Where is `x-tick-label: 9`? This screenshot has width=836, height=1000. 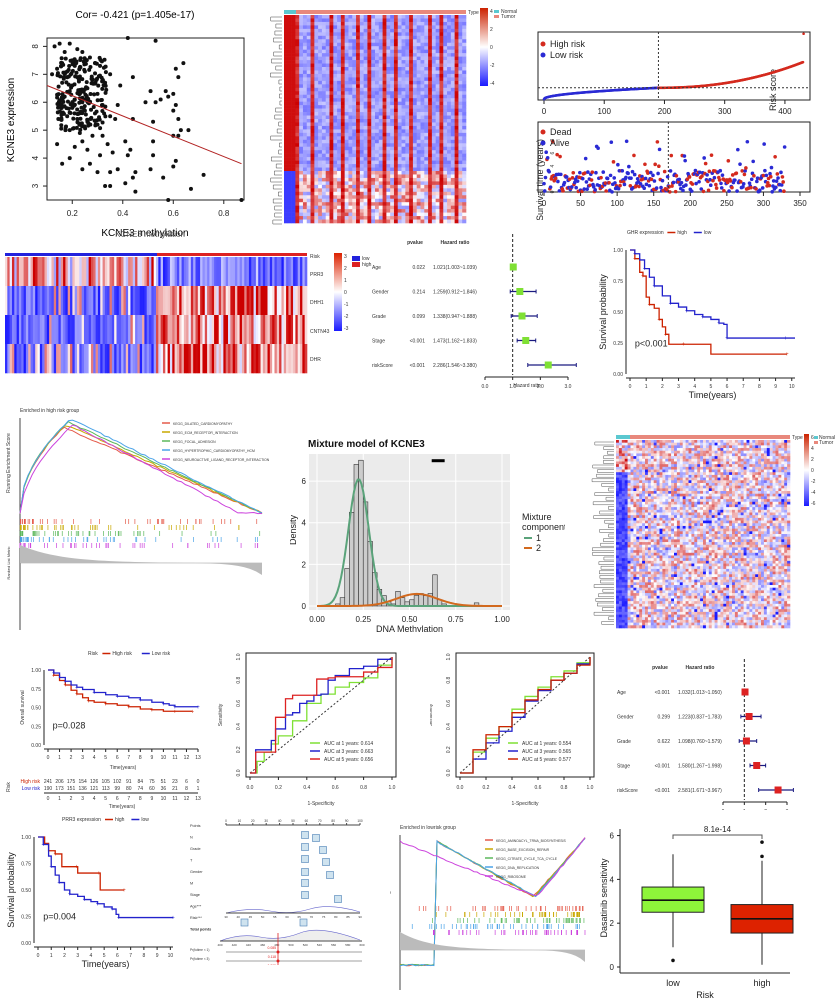 x-tick-label: 9 is located at coordinates (775, 387).